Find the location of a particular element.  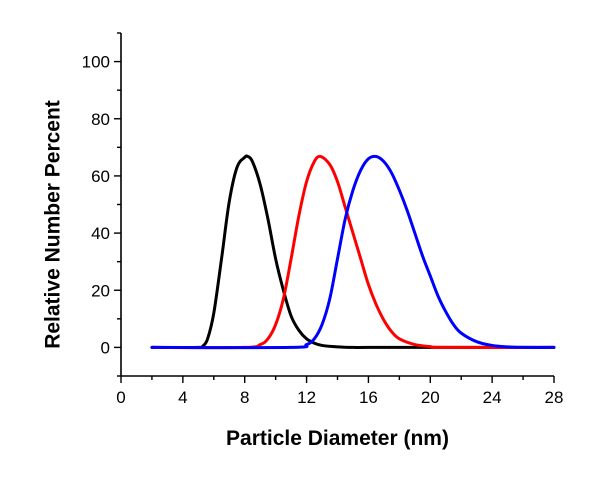

x-tick-label: 4 is located at coordinates (182, 397).